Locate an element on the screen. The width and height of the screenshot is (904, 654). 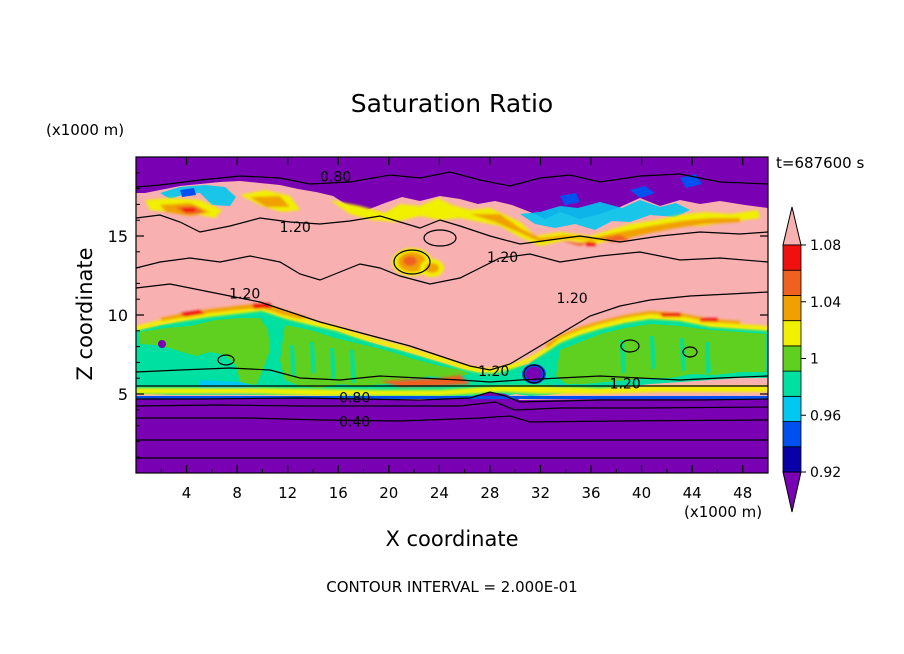
colorbar-label: 1 is located at coordinates (814, 360).